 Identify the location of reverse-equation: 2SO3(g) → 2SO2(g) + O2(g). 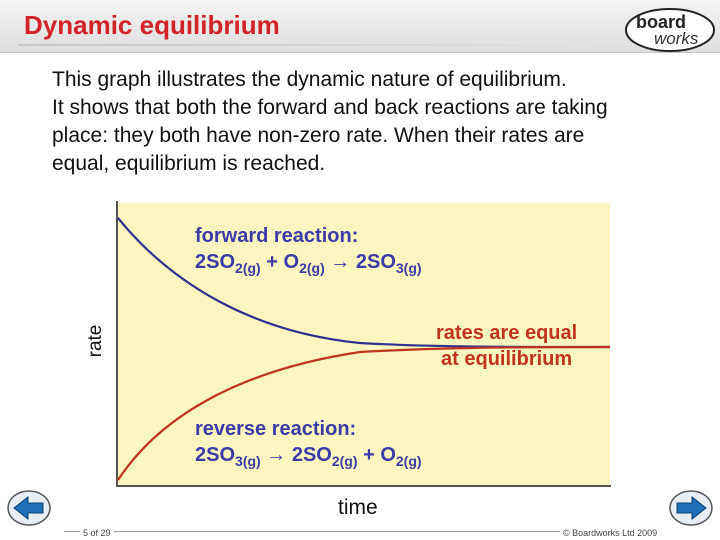
(308, 456).